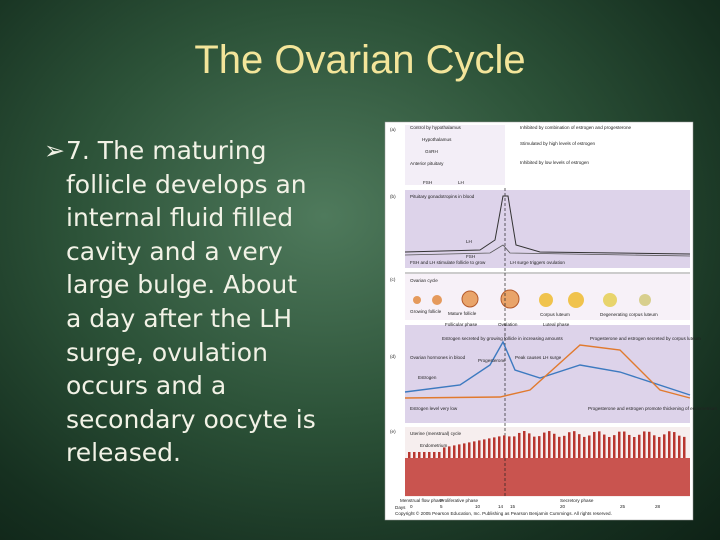 The height and width of the screenshot is (540, 720). I want to click on figure-label: GnRH, so click(431, 151).